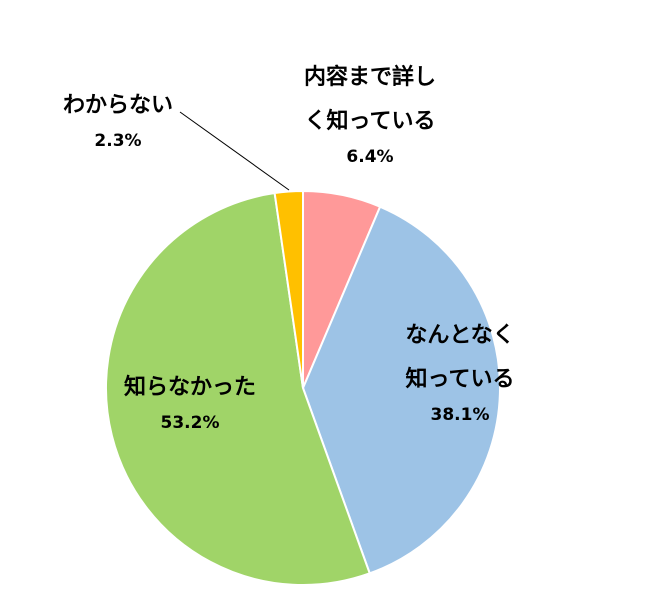  I want to click on slice-label: 内容まで詳しく知っている 6.4%, so click(370, 113).